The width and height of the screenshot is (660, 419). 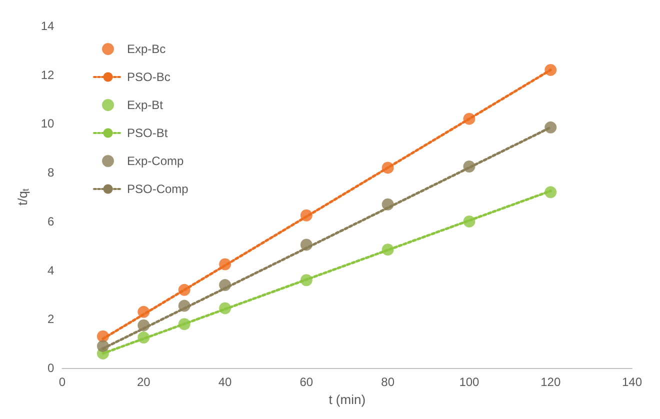 What do you see at coordinates (47, 123) in the screenshot?
I see `y-tick-label: 10` at bounding box center [47, 123].